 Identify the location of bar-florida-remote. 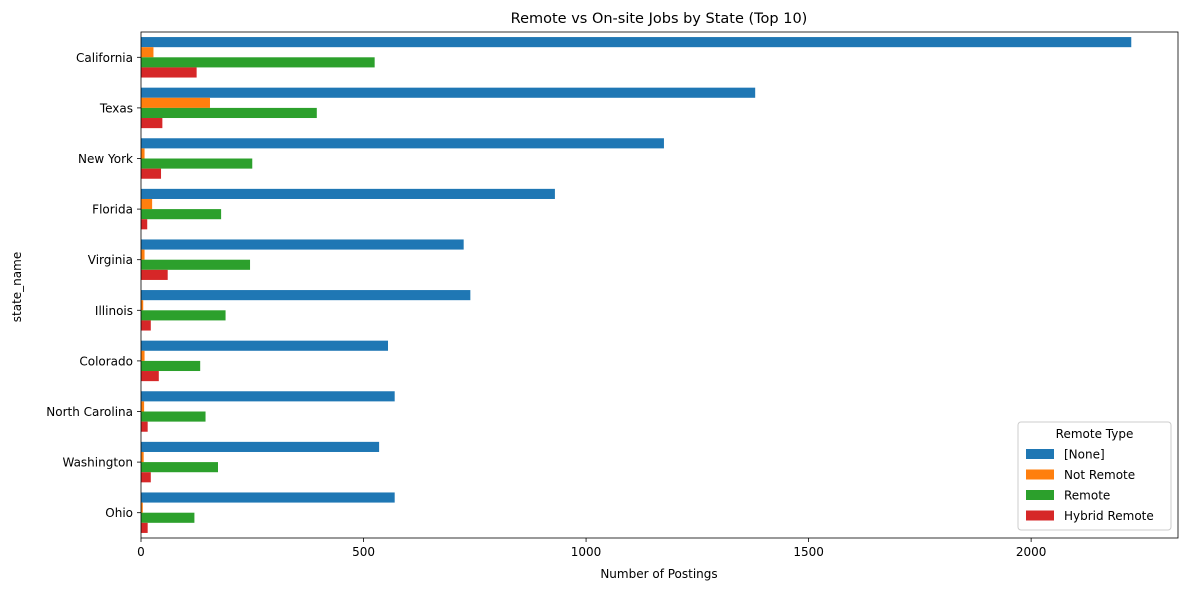
(181, 214).